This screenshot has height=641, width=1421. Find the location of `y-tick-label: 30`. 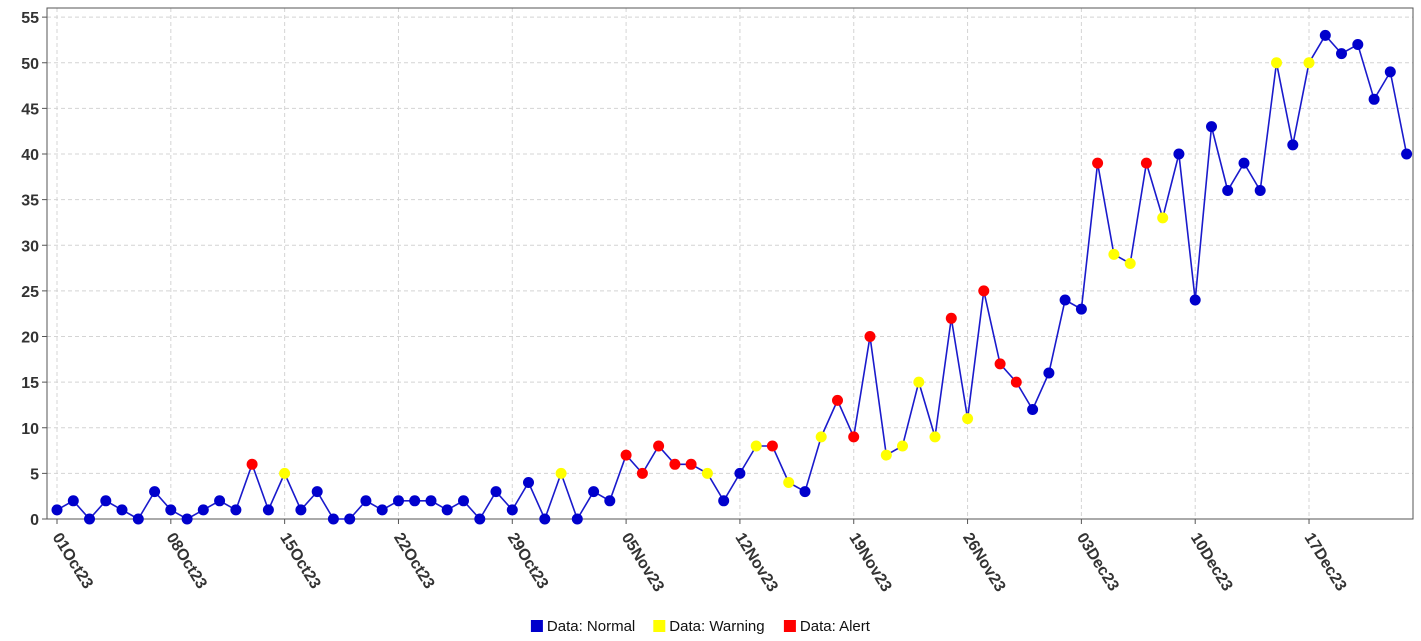

y-tick-label: 30 is located at coordinates (30, 246).